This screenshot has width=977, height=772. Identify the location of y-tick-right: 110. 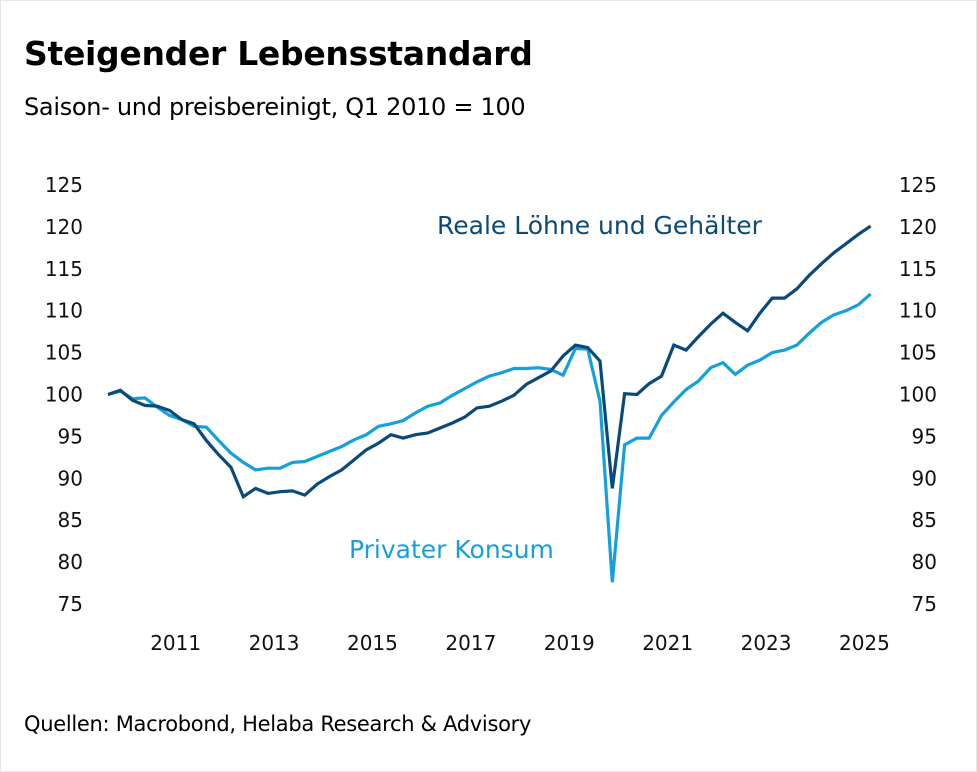
(918, 311).